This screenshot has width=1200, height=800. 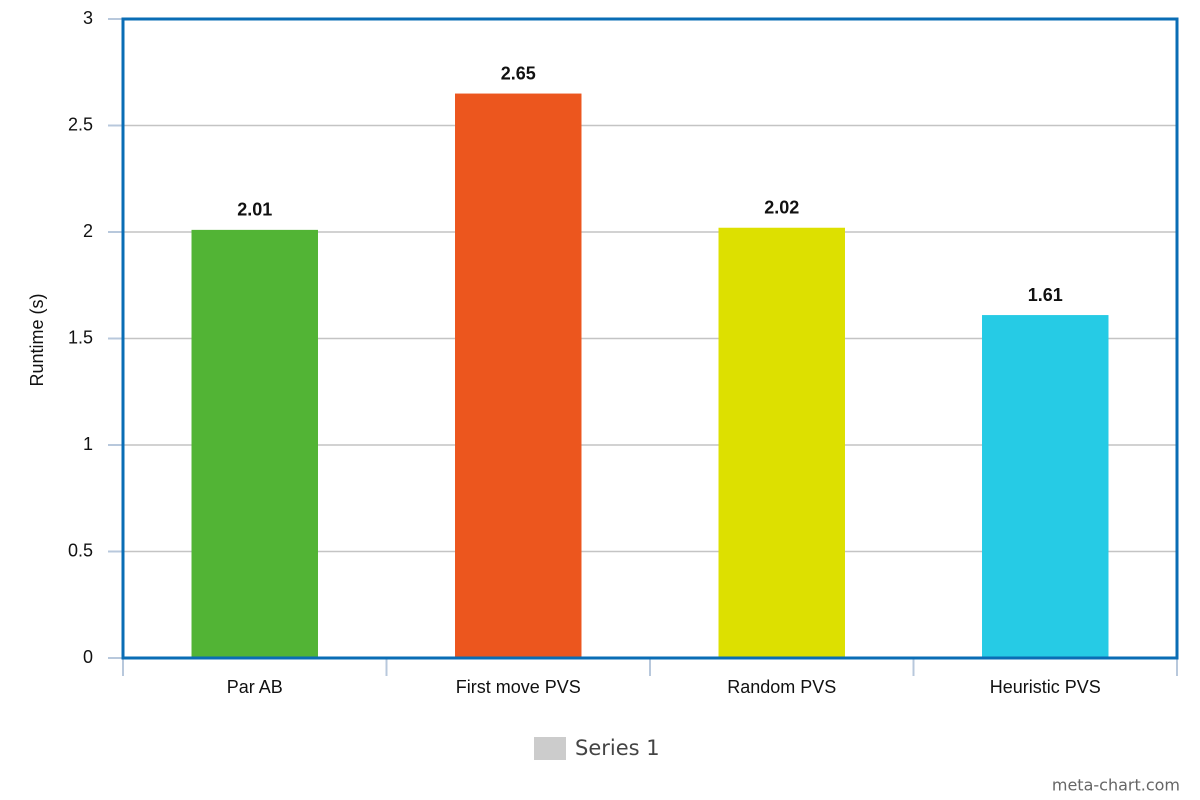 What do you see at coordinates (88, 444) in the screenshot?
I see `y-tick-label: 1` at bounding box center [88, 444].